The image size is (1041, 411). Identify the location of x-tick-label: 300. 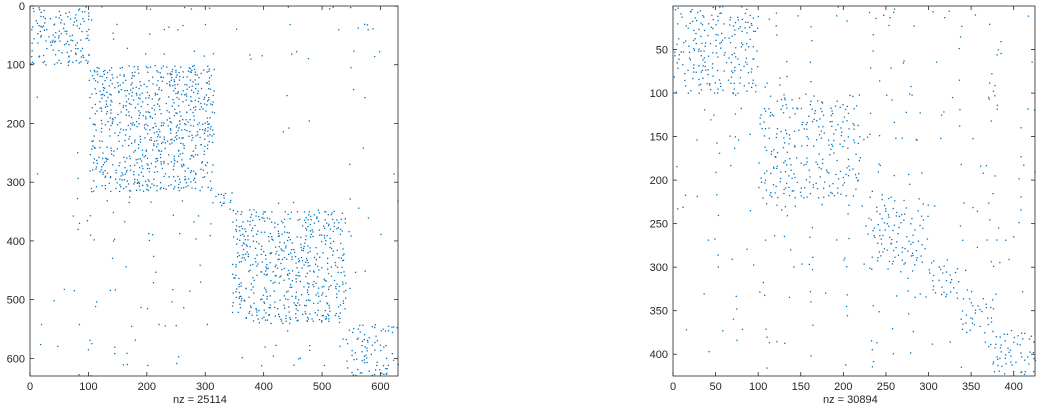
(928, 387).